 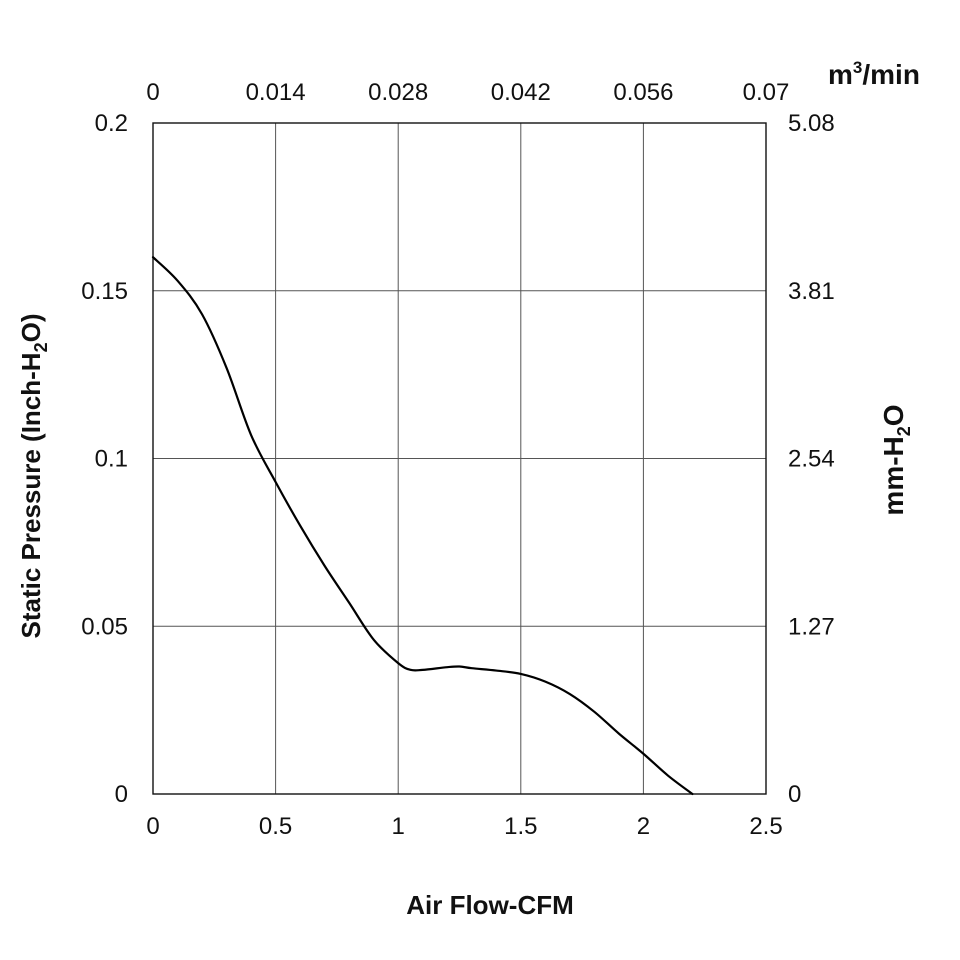 What do you see at coordinates (520, 826) in the screenshot?
I see `x-tick-label: 1.5` at bounding box center [520, 826].